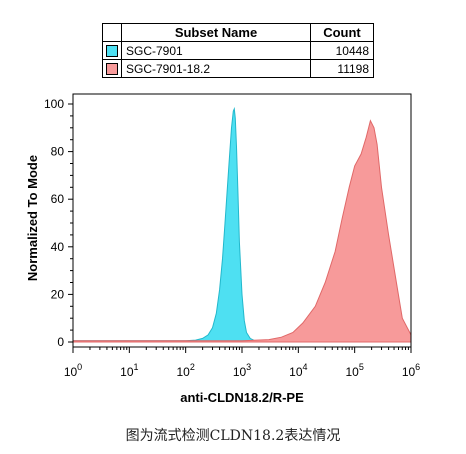 The width and height of the screenshot is (466, 454). Describe the element at coordinates (58, 294) in the screenshot. I see `y-tick-label: 20` at that location.